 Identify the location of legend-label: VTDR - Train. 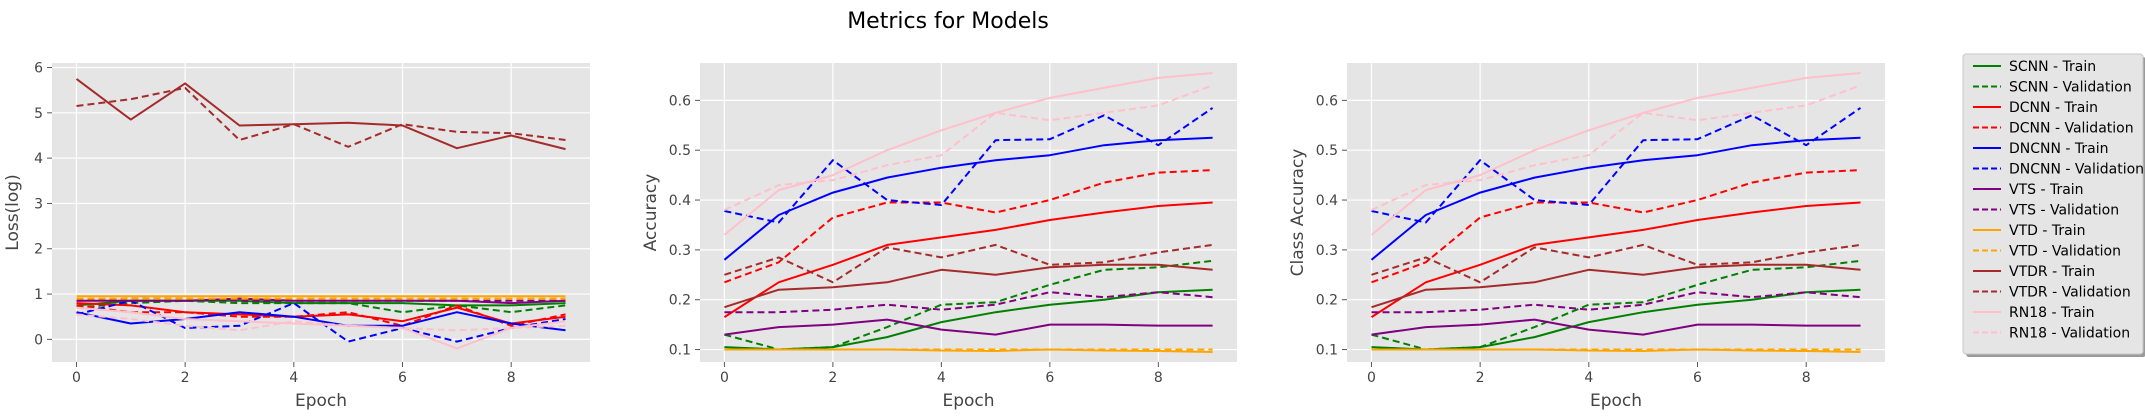
(2052, 272).